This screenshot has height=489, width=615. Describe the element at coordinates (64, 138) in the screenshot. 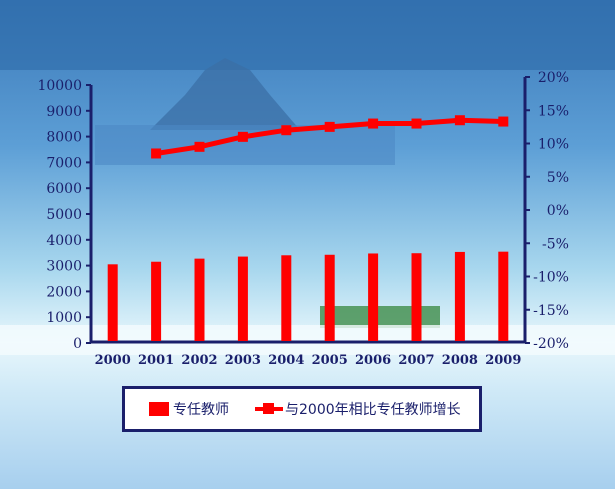

I see `left-tick-label: 8000` at that location.